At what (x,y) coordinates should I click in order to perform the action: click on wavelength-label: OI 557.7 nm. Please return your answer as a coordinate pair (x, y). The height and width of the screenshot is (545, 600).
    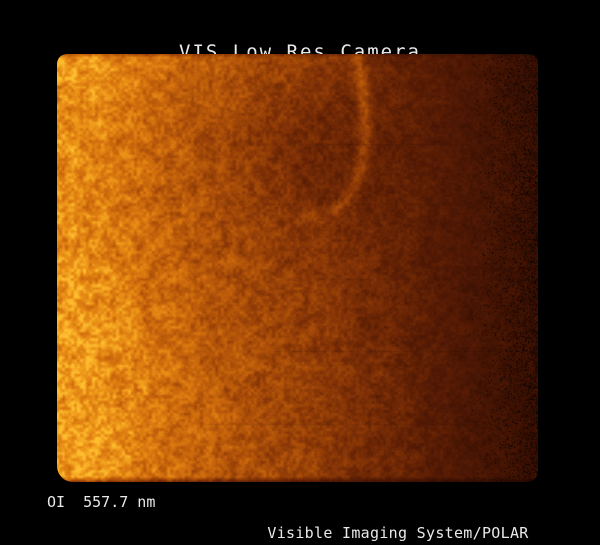
    Looking at the image, I should click on (101, 502).